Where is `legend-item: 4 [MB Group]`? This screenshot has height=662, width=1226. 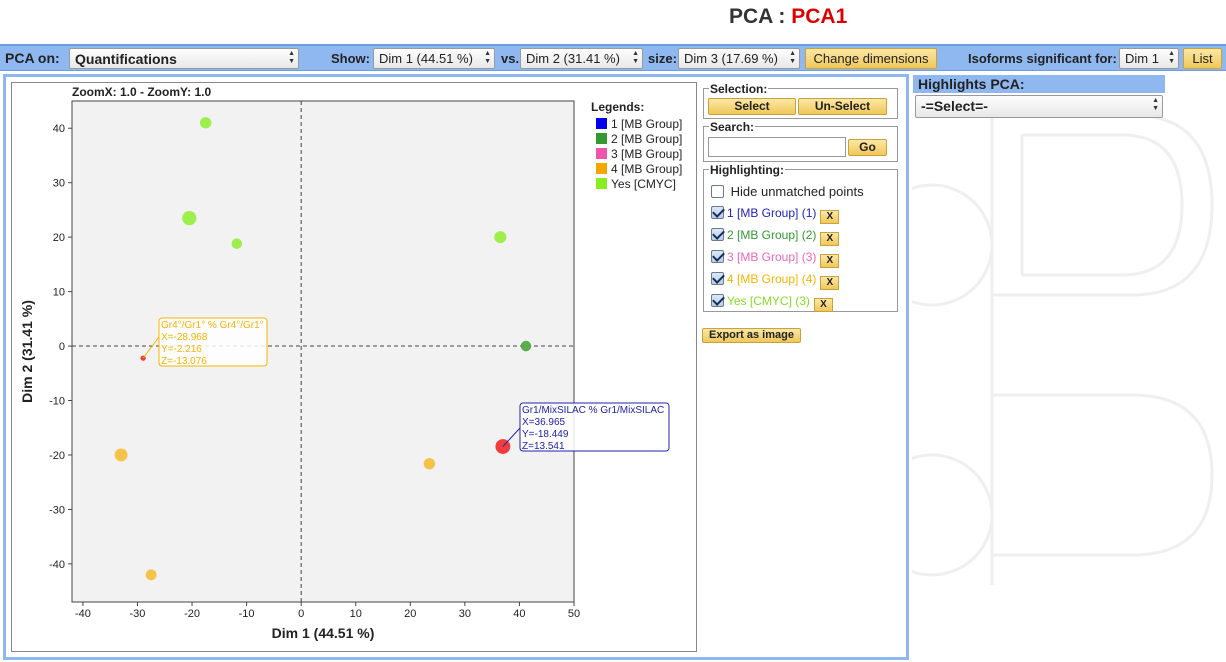
legend-item: 4 [MB Group] is located at coordinates (639, 169).